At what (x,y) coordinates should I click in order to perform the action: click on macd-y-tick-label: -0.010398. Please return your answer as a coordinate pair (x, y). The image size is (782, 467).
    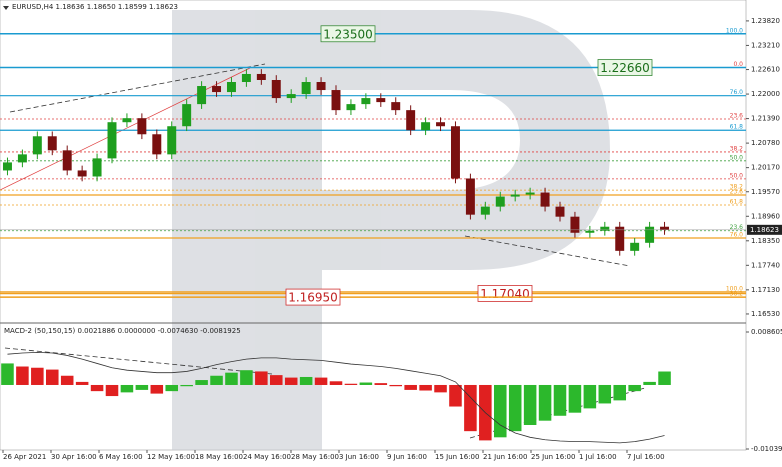
    Looking at the image, I should click on (766, 449).